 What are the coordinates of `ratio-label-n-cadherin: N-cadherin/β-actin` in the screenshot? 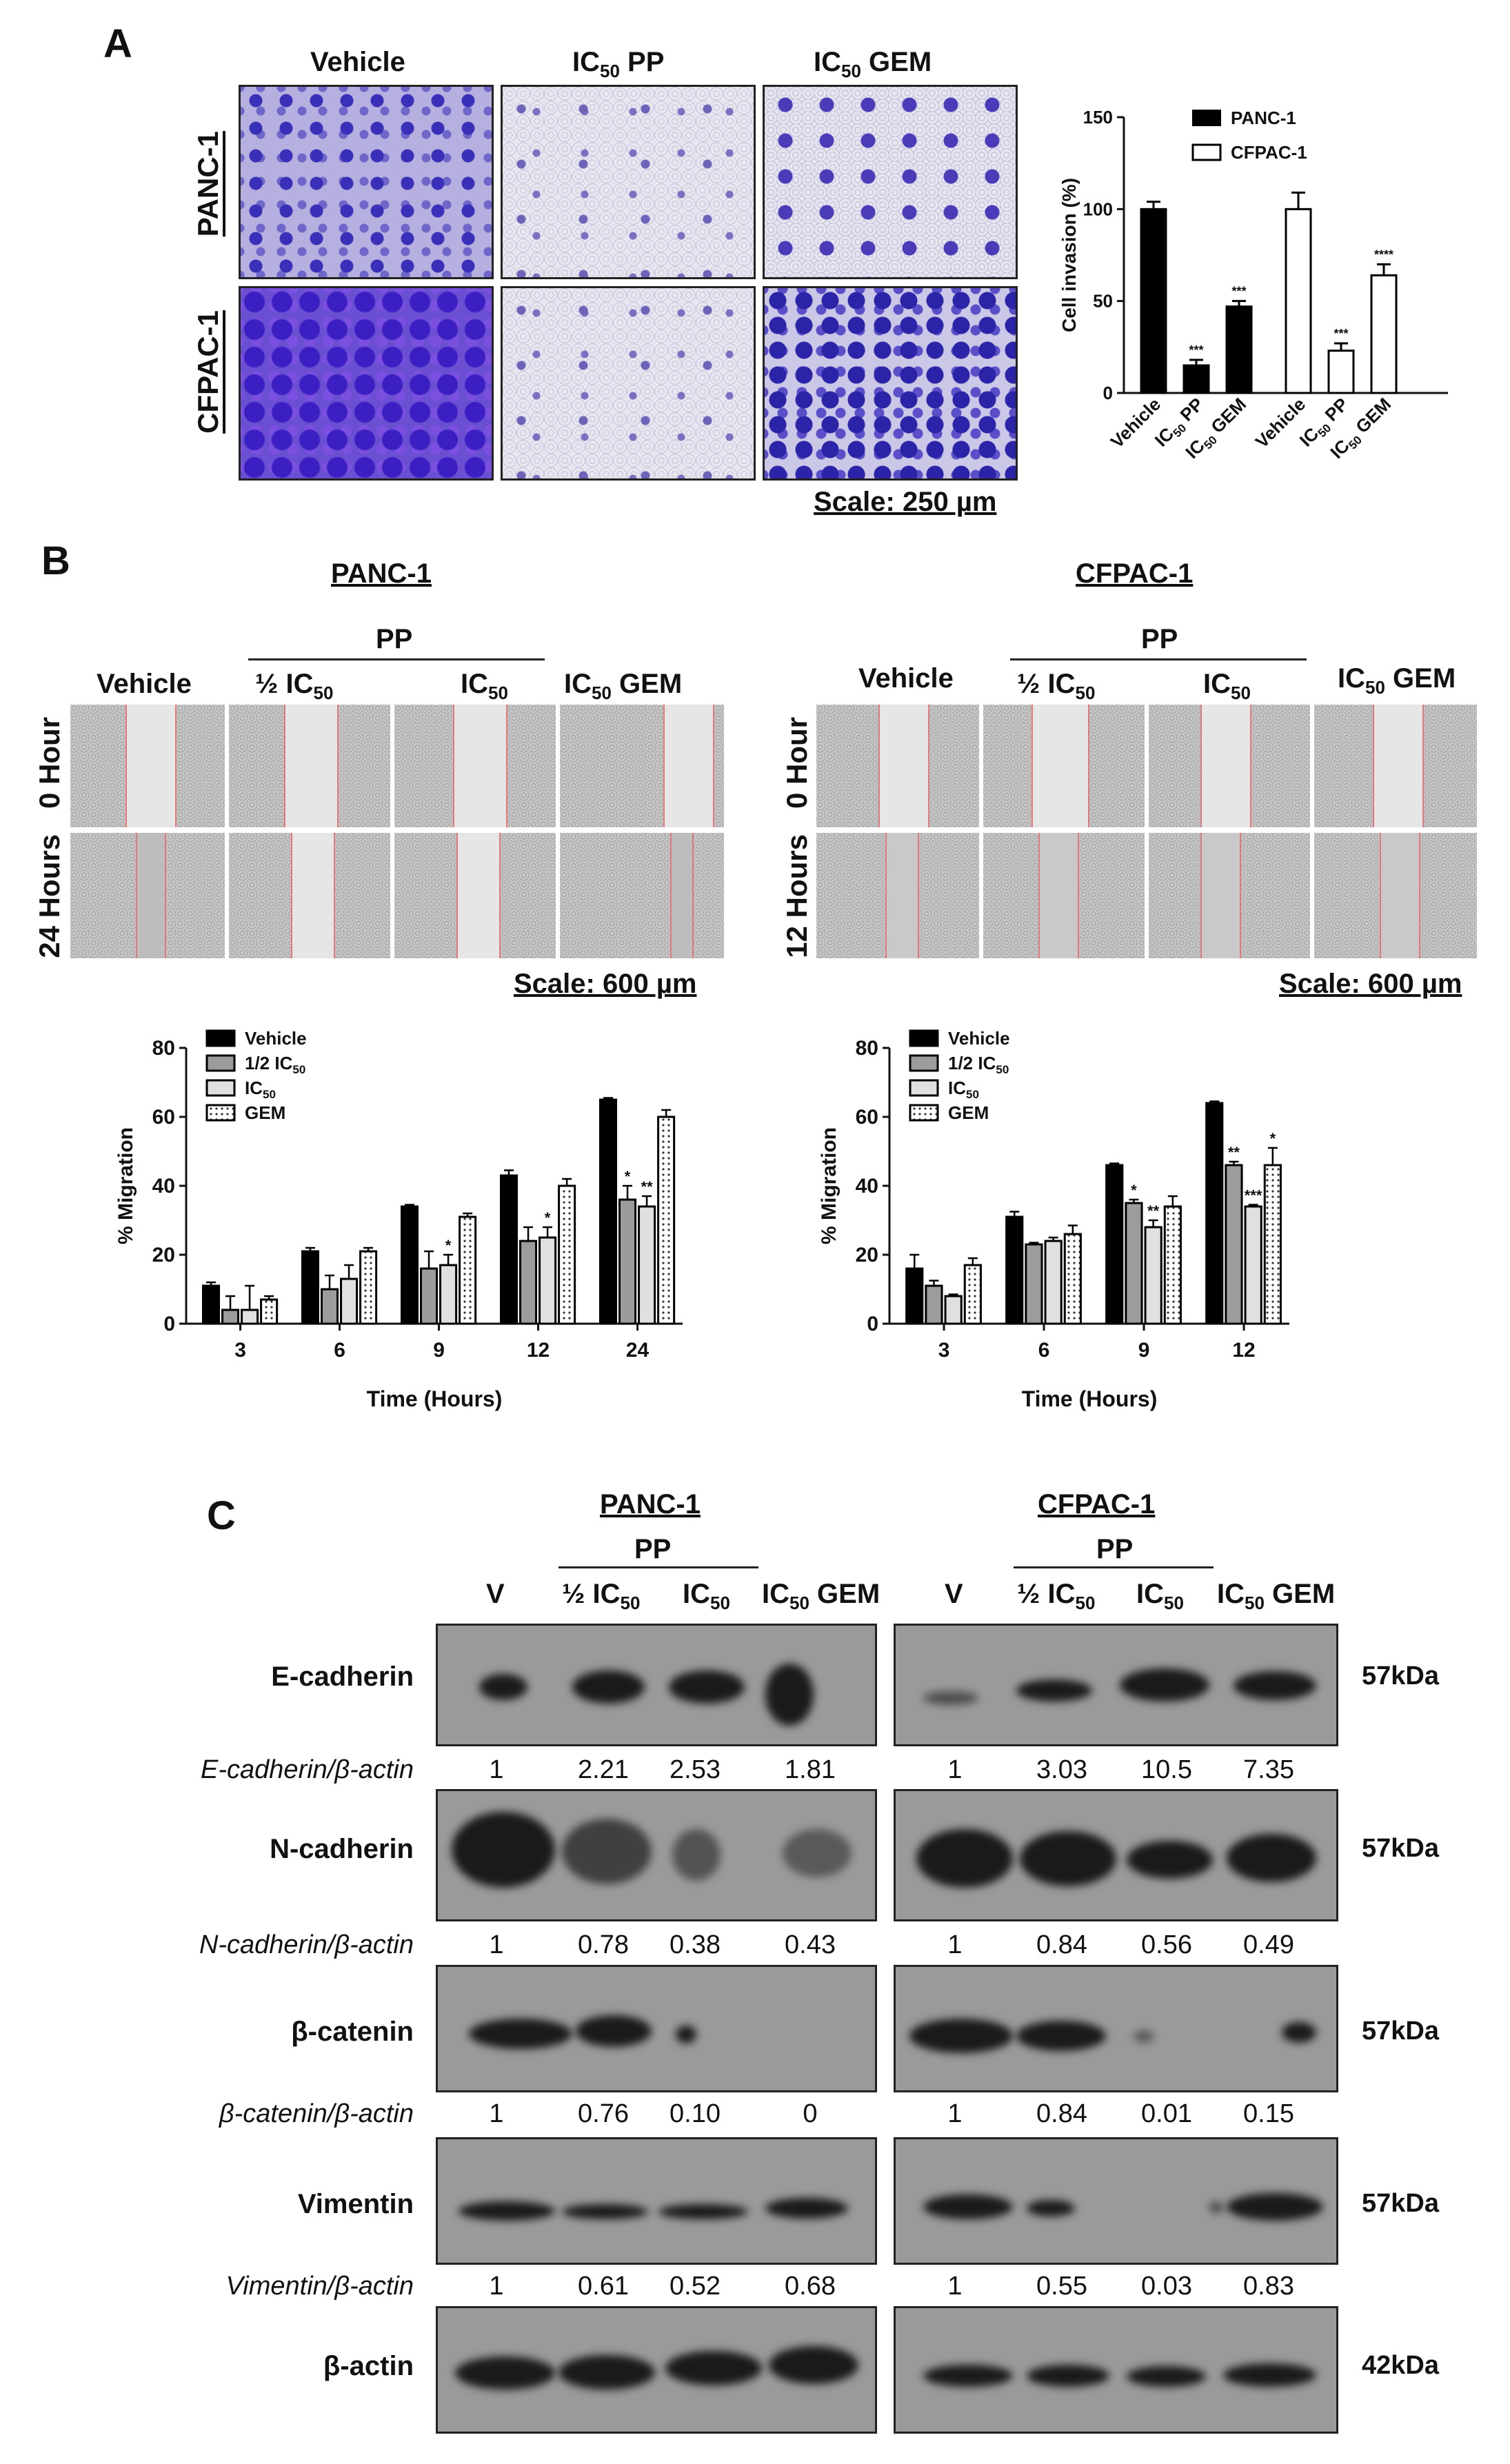 It's located at (306, 1944).